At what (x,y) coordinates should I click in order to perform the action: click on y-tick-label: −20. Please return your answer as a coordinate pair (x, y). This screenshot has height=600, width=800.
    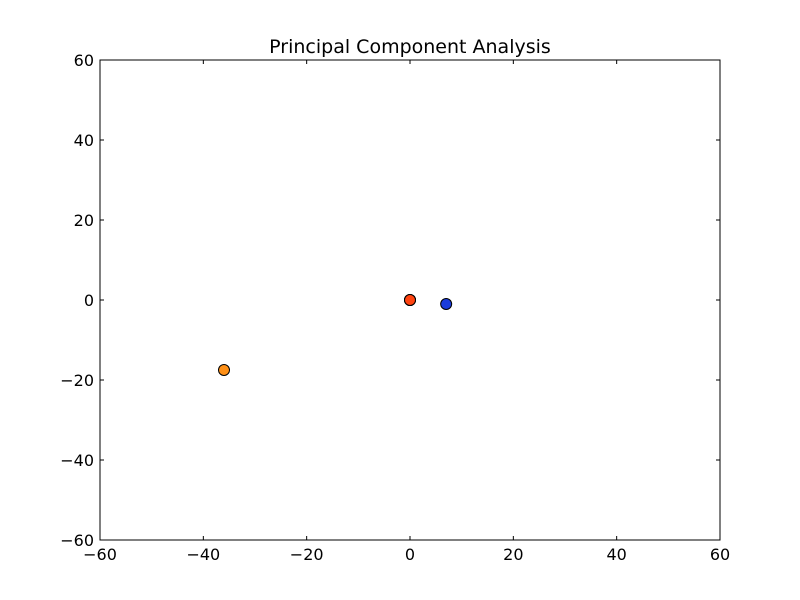
    Looking at the image, I should click on (77, 380).